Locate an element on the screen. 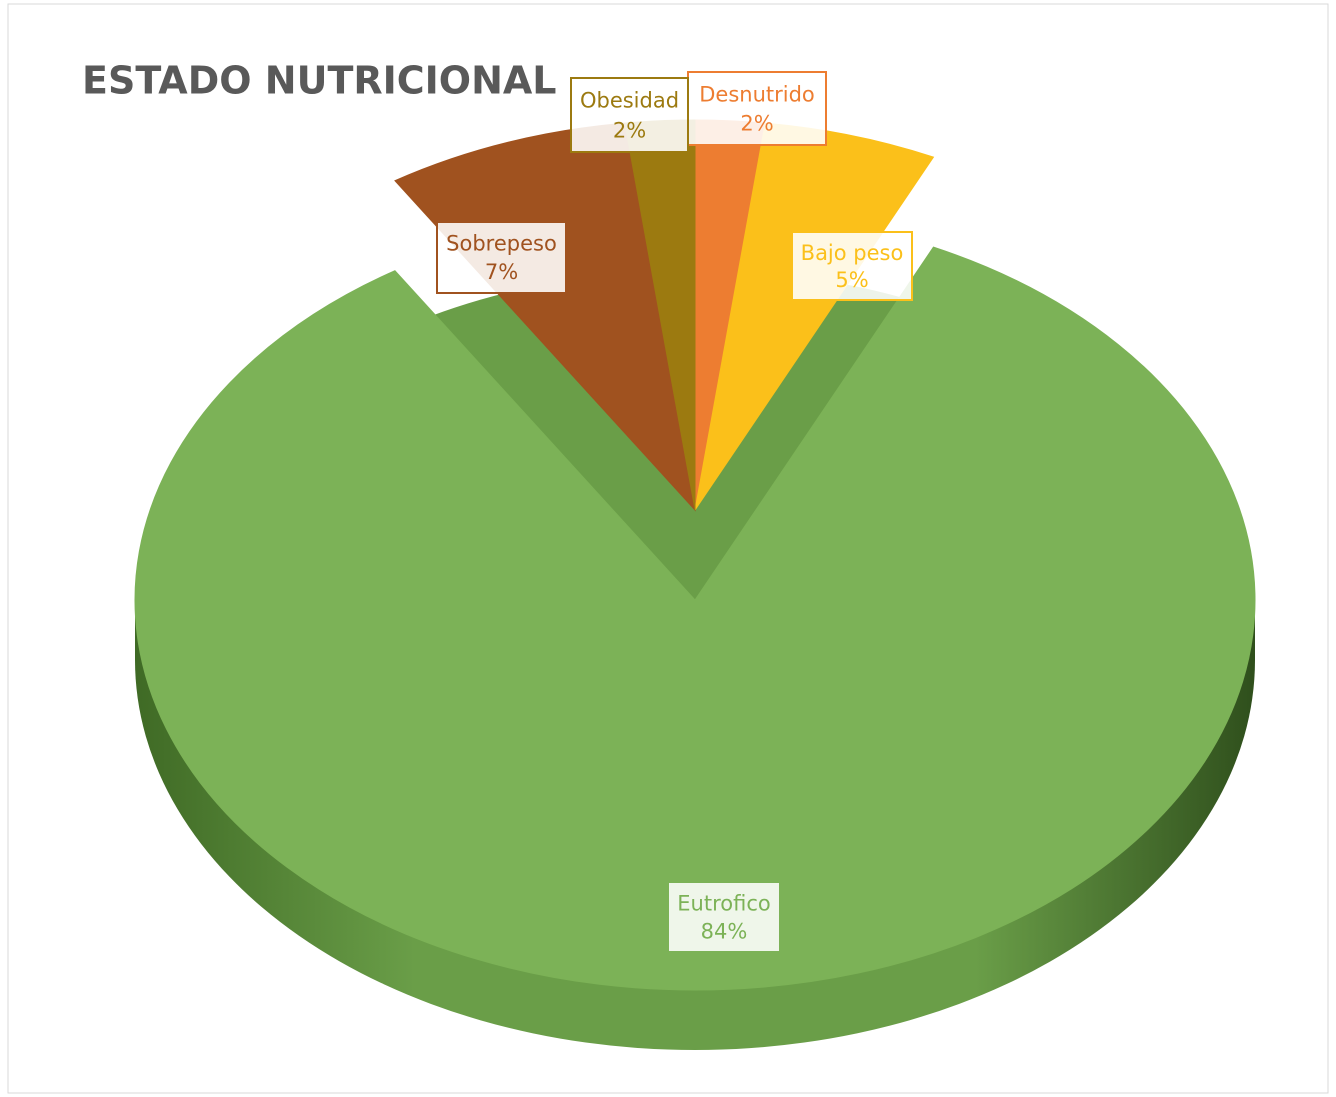  data-label-name: Obesidad is located at coordinates (629, 101).